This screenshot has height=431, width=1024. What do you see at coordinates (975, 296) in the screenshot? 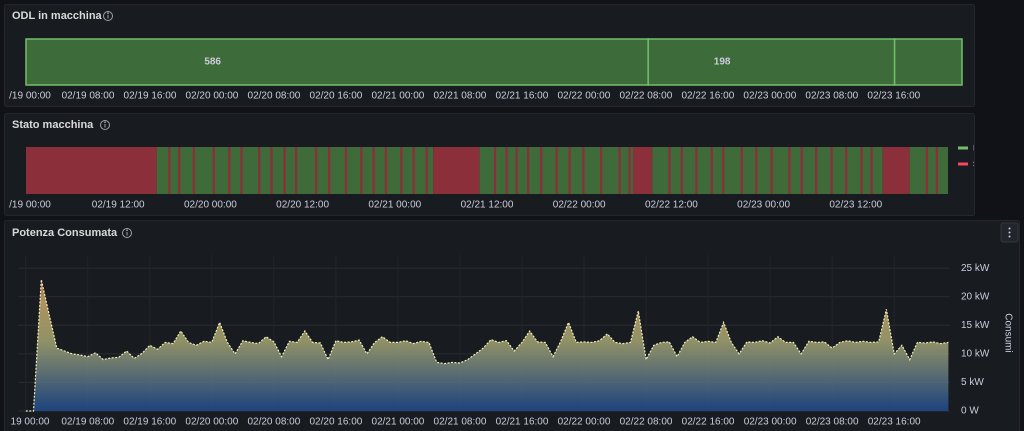
I see `y-tick-label: 20 kW` at bounding box center [975, 296].